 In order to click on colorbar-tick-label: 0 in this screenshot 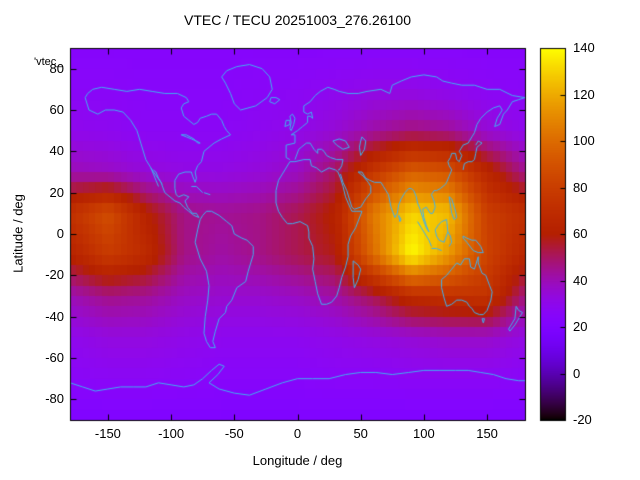, I will do `click(577, 373)`.